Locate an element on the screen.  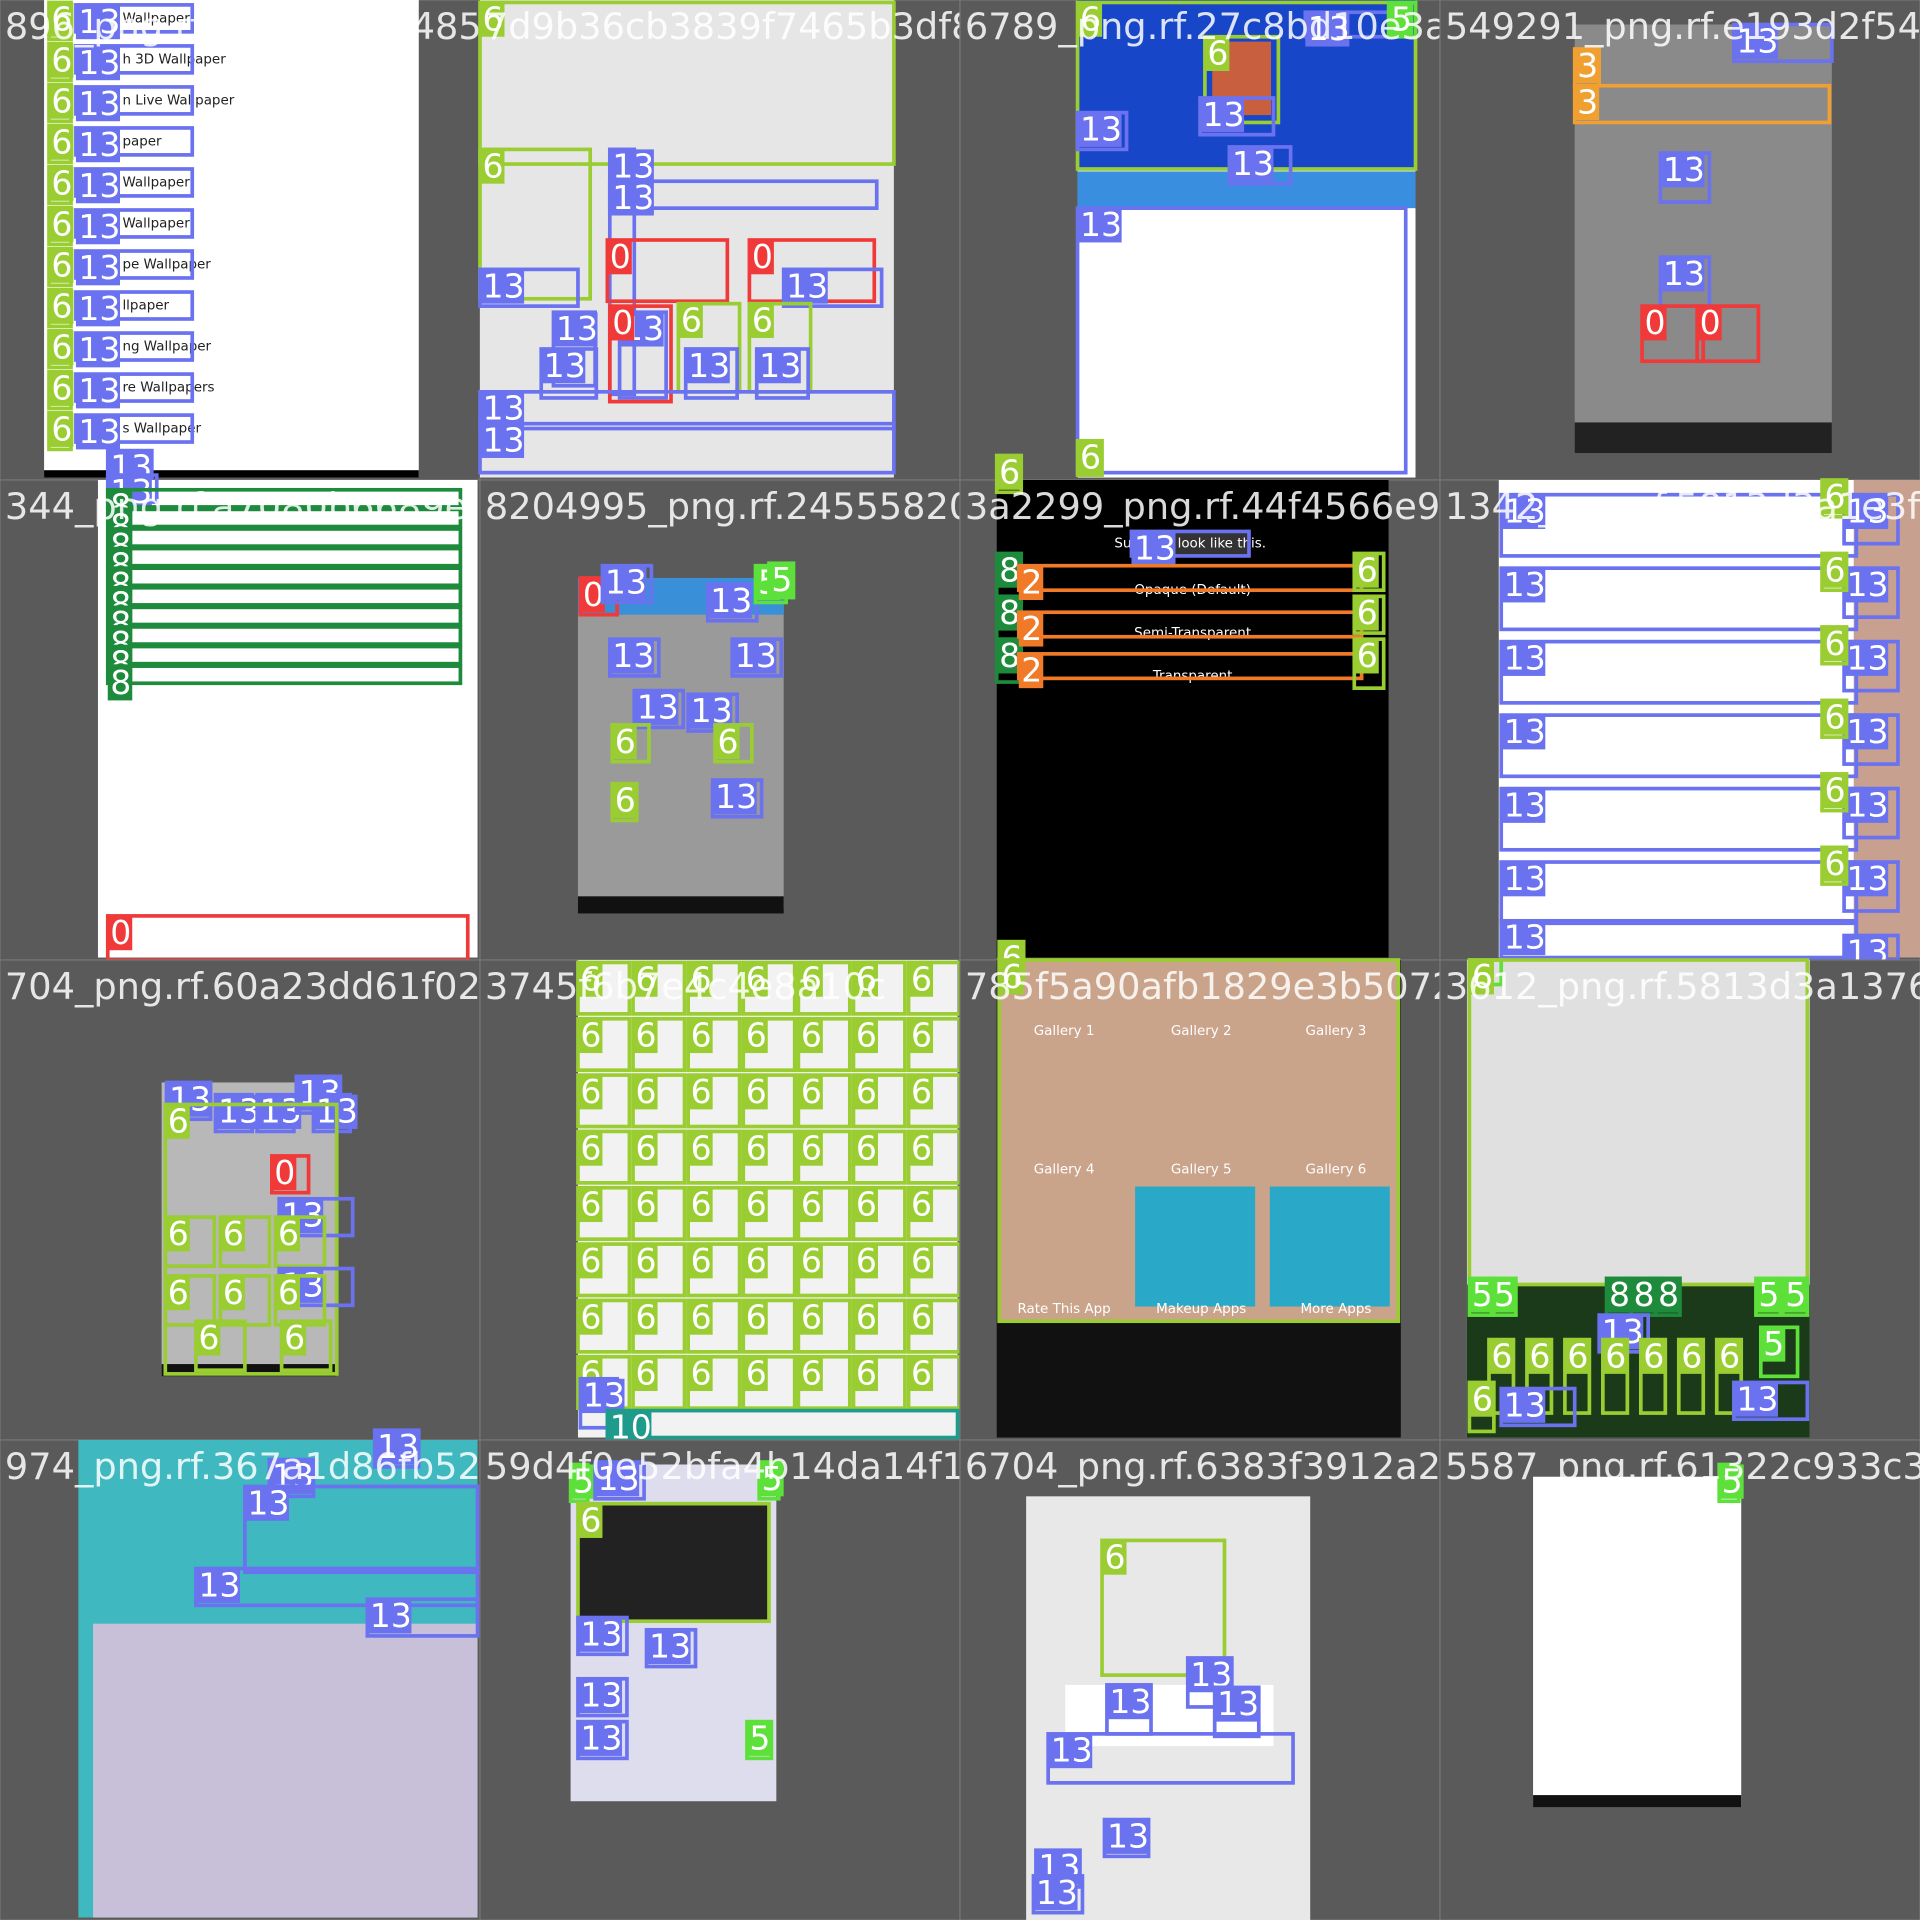
box-label: 8 is located at coordinates (1009, 569).